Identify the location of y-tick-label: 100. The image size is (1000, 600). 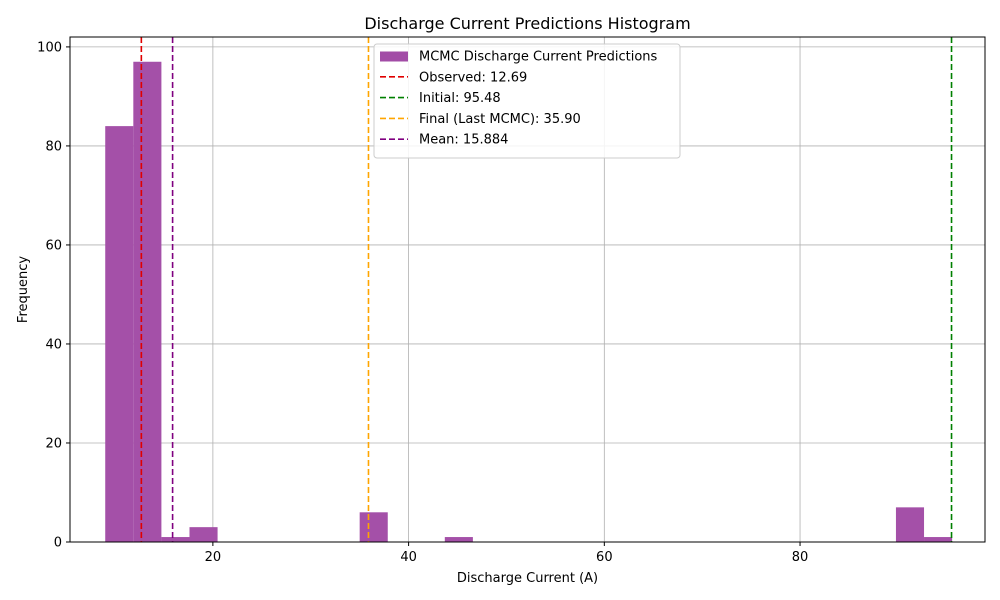
(49, 47).